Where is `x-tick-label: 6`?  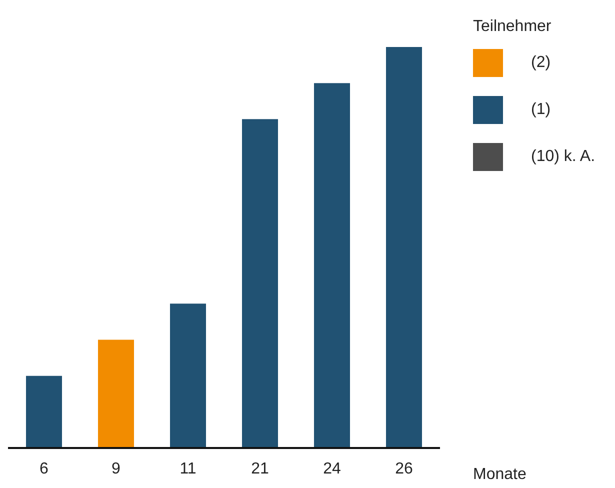
x-tick-label: 6 is located at coordinates (44, 469).